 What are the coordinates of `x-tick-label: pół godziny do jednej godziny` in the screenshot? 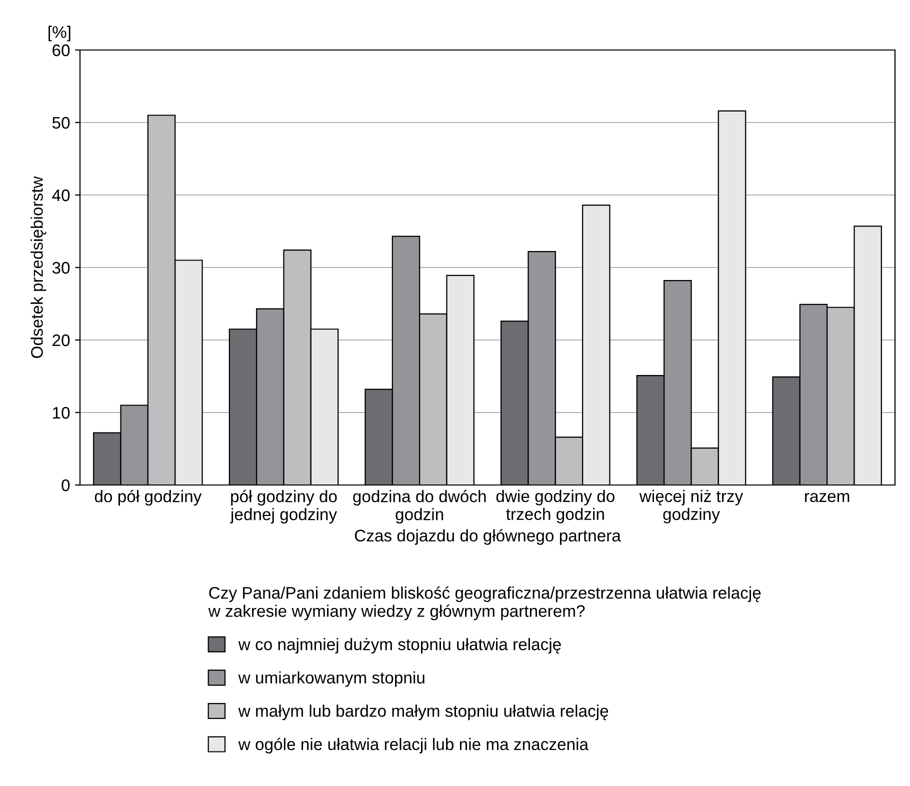 It's located at (283, 507).